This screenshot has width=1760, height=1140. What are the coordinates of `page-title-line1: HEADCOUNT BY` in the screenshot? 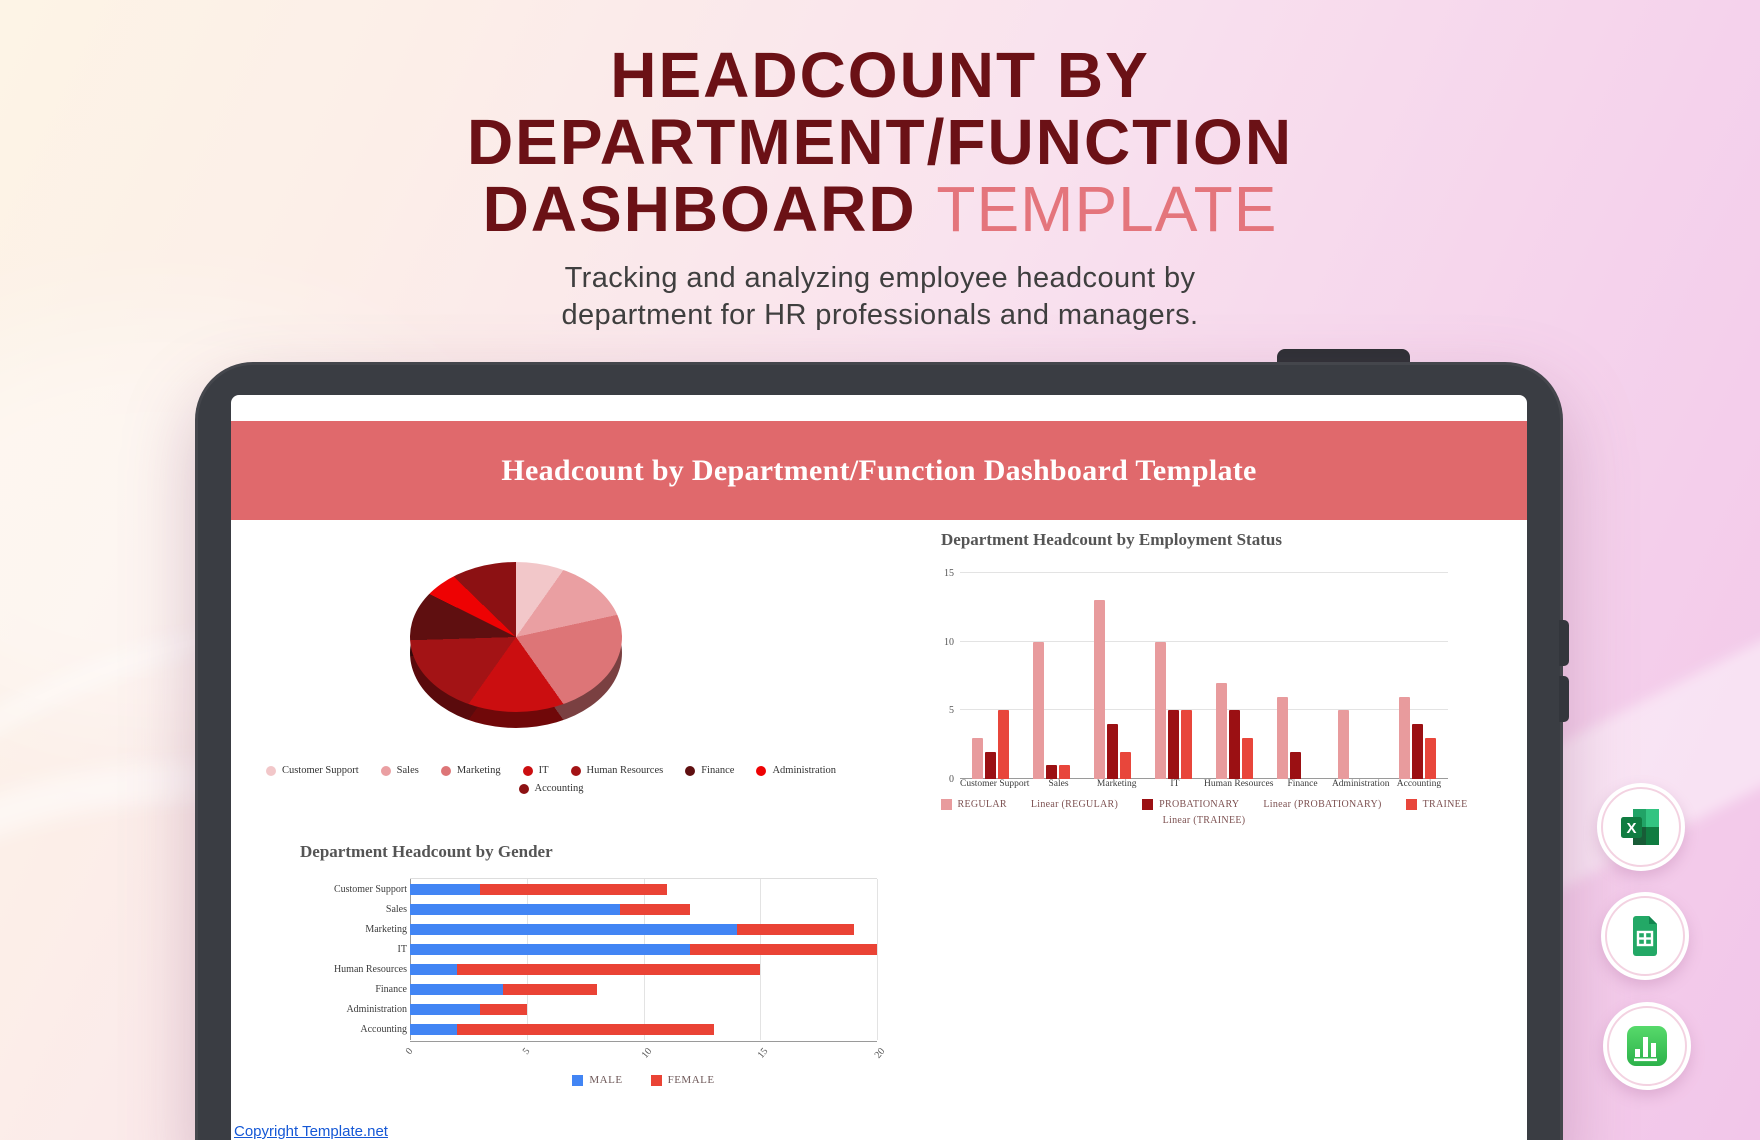 It's located at (880, 75).